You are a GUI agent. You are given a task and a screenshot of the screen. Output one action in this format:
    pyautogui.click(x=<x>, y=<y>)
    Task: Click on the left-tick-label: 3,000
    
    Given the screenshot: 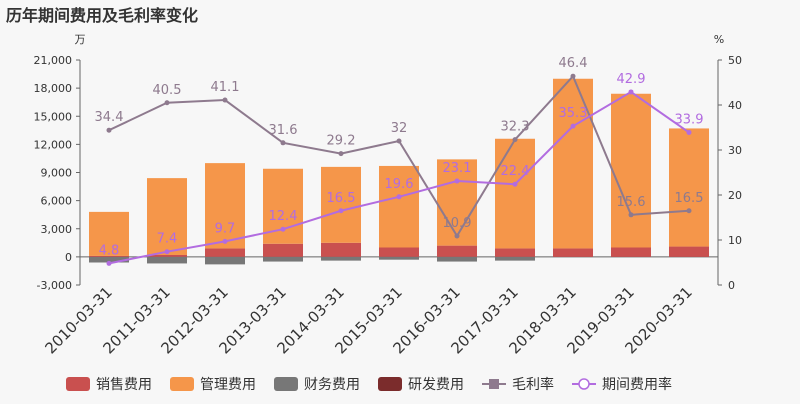 What is the action you would take?
    pyautogui.click(x=57, y=229)
    